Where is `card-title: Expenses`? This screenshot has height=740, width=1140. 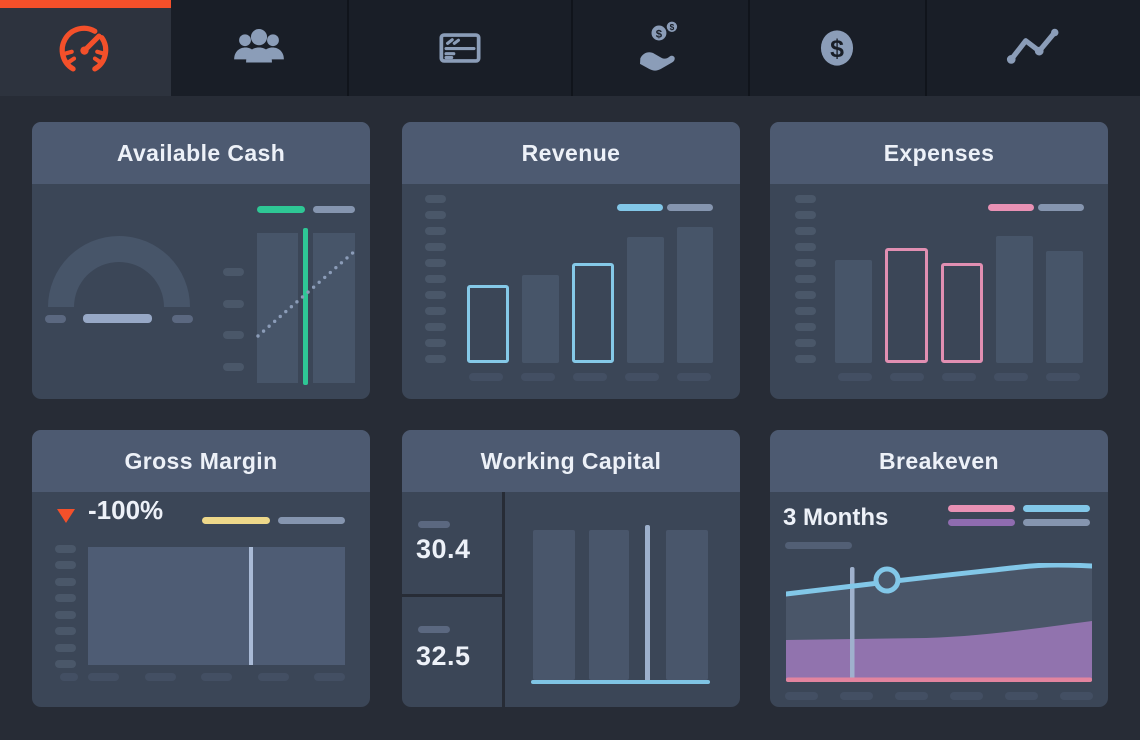
card-title: Expenses is located at coordinates (939, 153).